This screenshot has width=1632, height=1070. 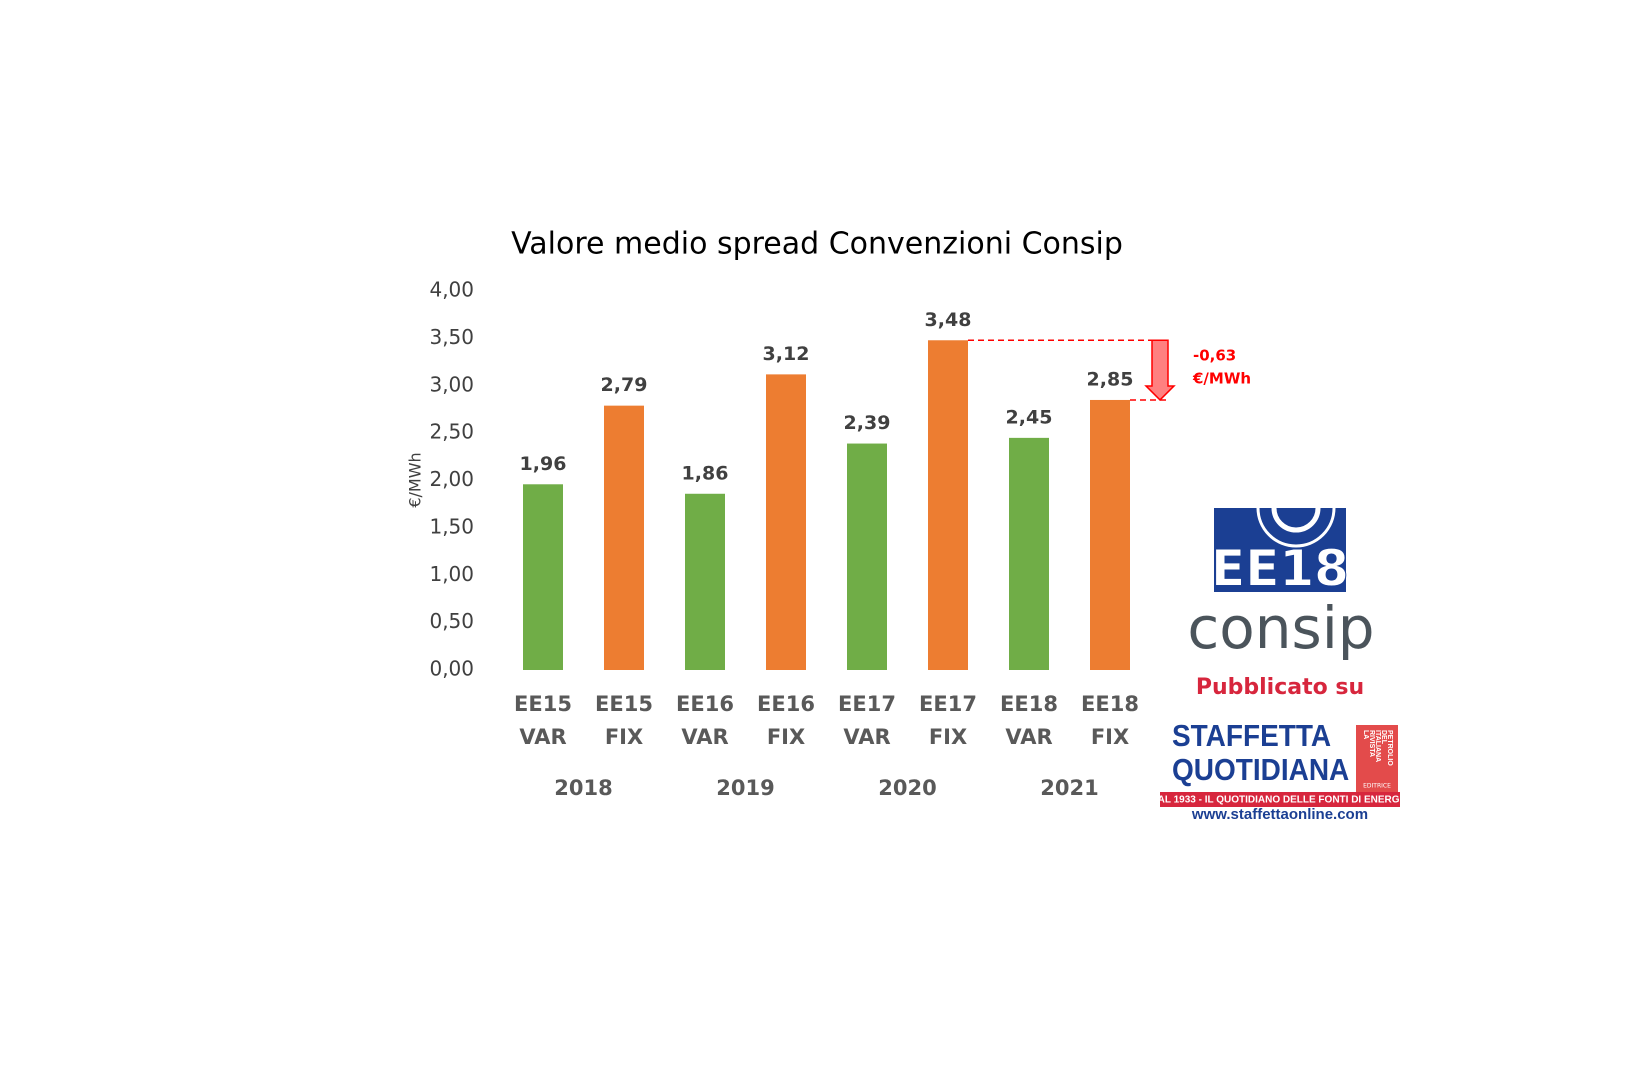 I want to click on value-label: 3,48, so click(x=948, y=320).